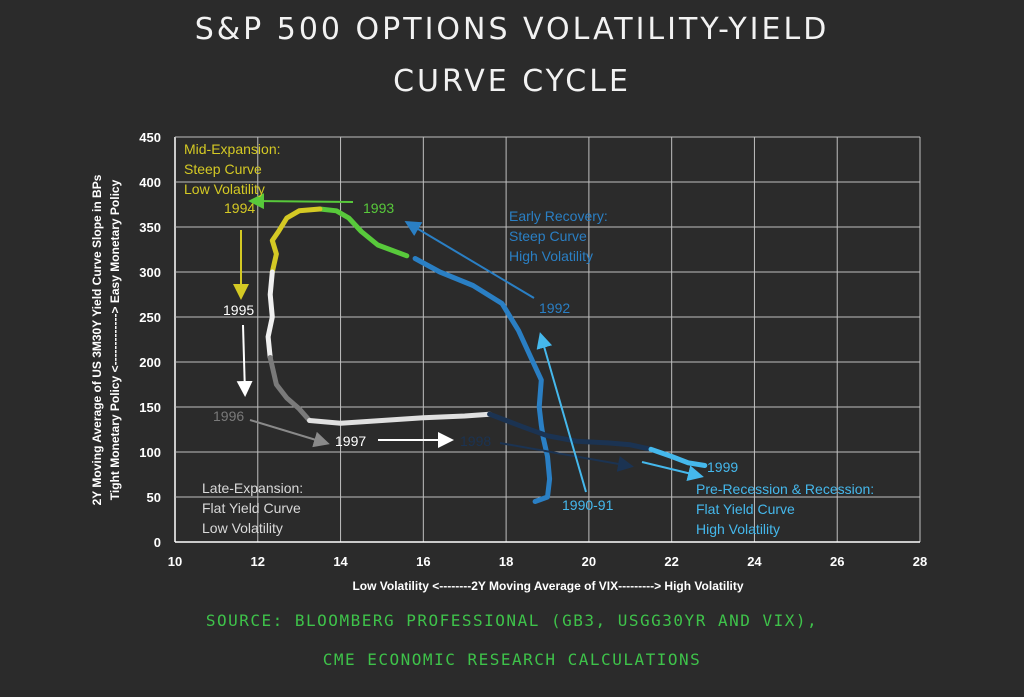  Describe the element at coordinates (785, 489) in the screenshot. I see `pre-recession-title: Pre-Recession & Recession:` at that location.